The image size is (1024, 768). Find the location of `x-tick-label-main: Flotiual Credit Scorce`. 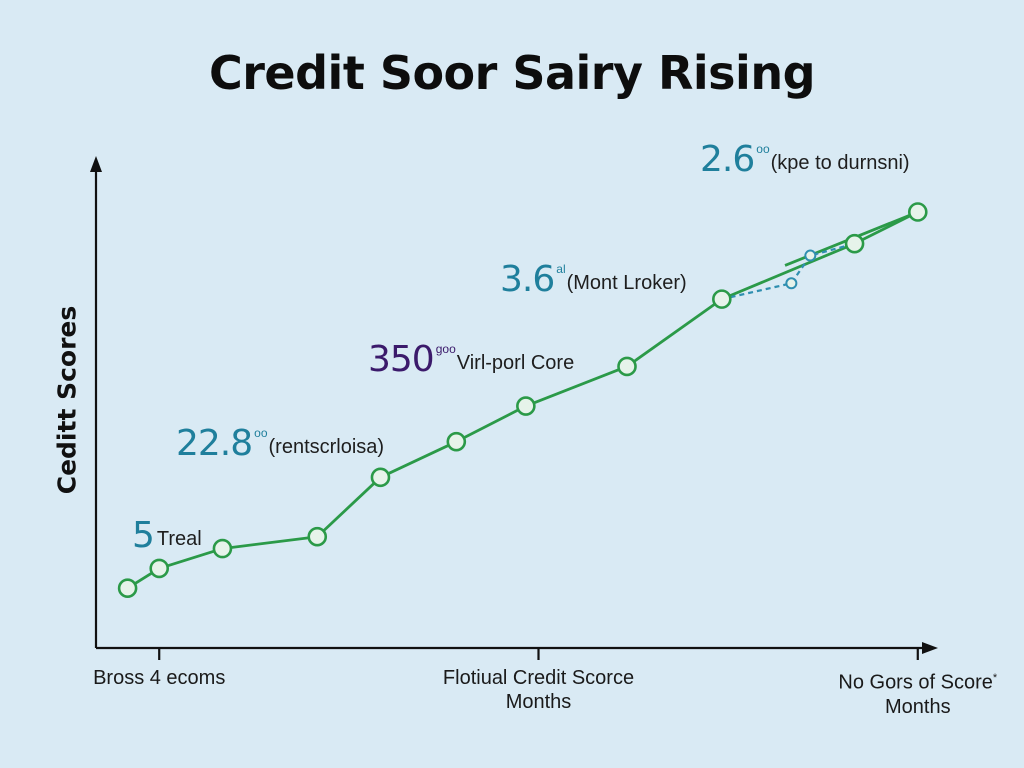

x-tick-label-main: Flotiual Credit Scorce is located at coordinates (538, 678).